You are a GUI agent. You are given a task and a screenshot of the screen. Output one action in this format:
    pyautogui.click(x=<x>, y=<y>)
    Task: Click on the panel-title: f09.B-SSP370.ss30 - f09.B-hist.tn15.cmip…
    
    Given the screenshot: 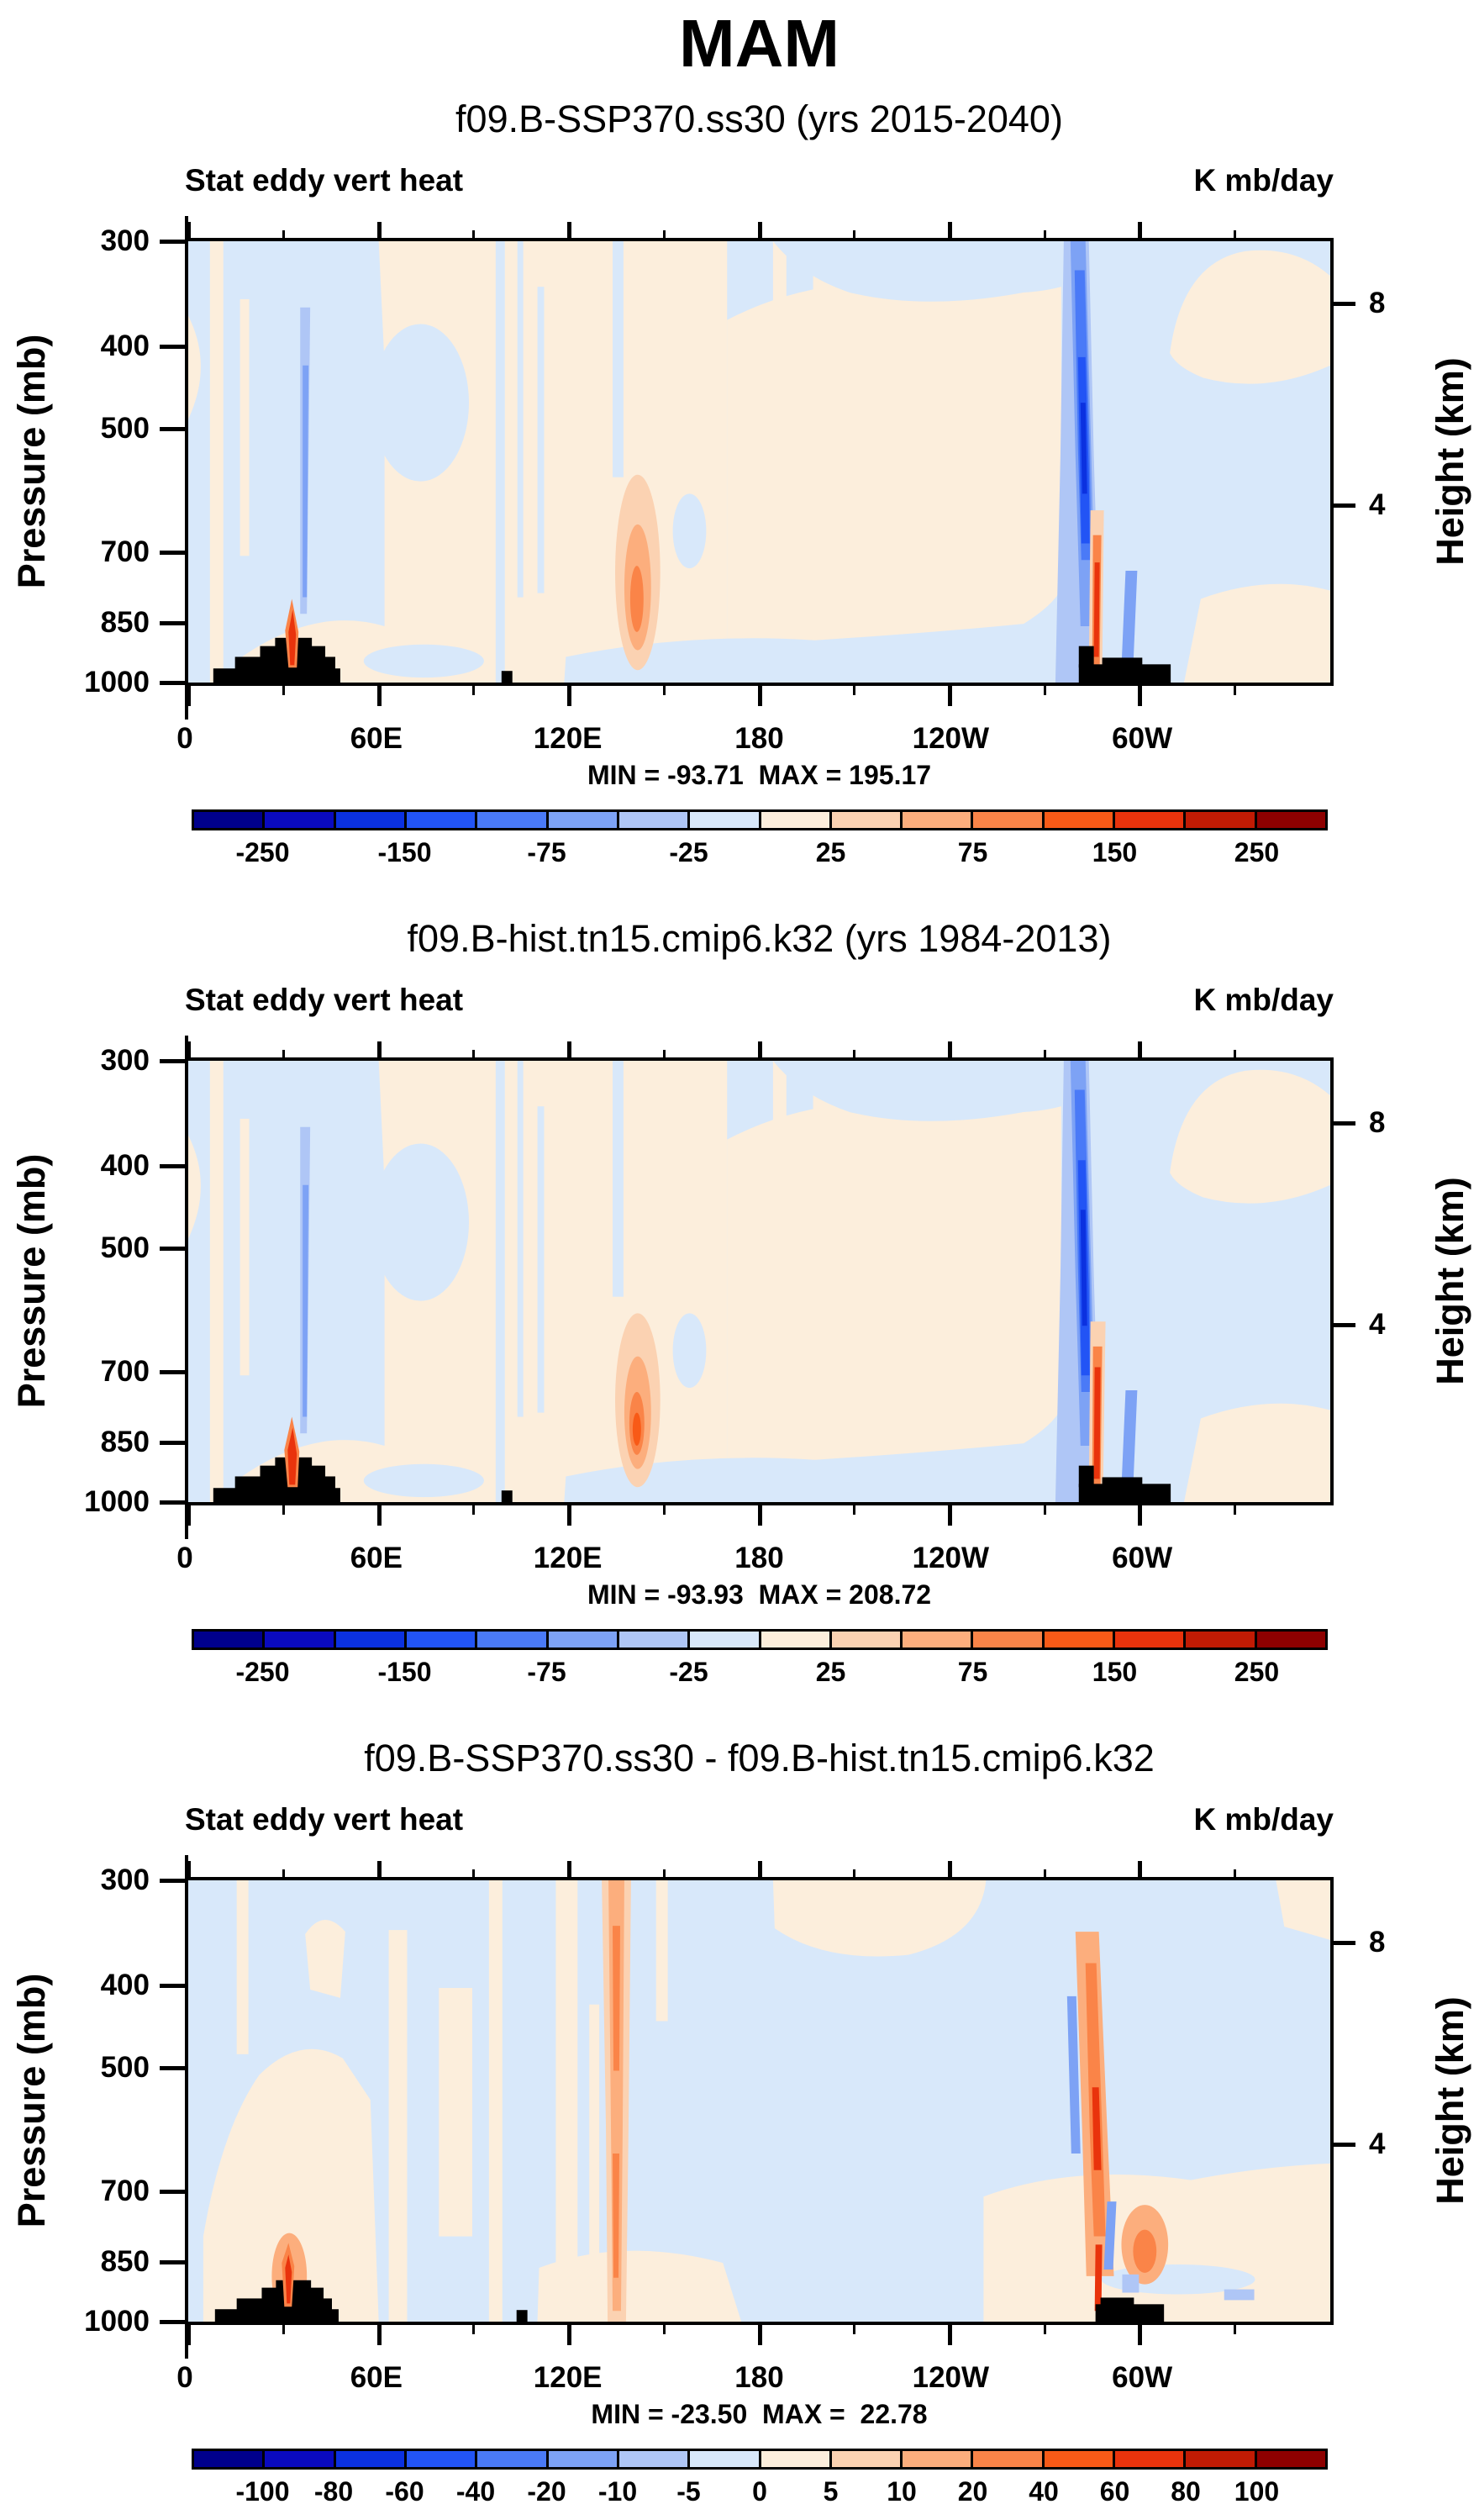 What is the action you would take?
    pyautogui.click(x=759, y=1758)
    